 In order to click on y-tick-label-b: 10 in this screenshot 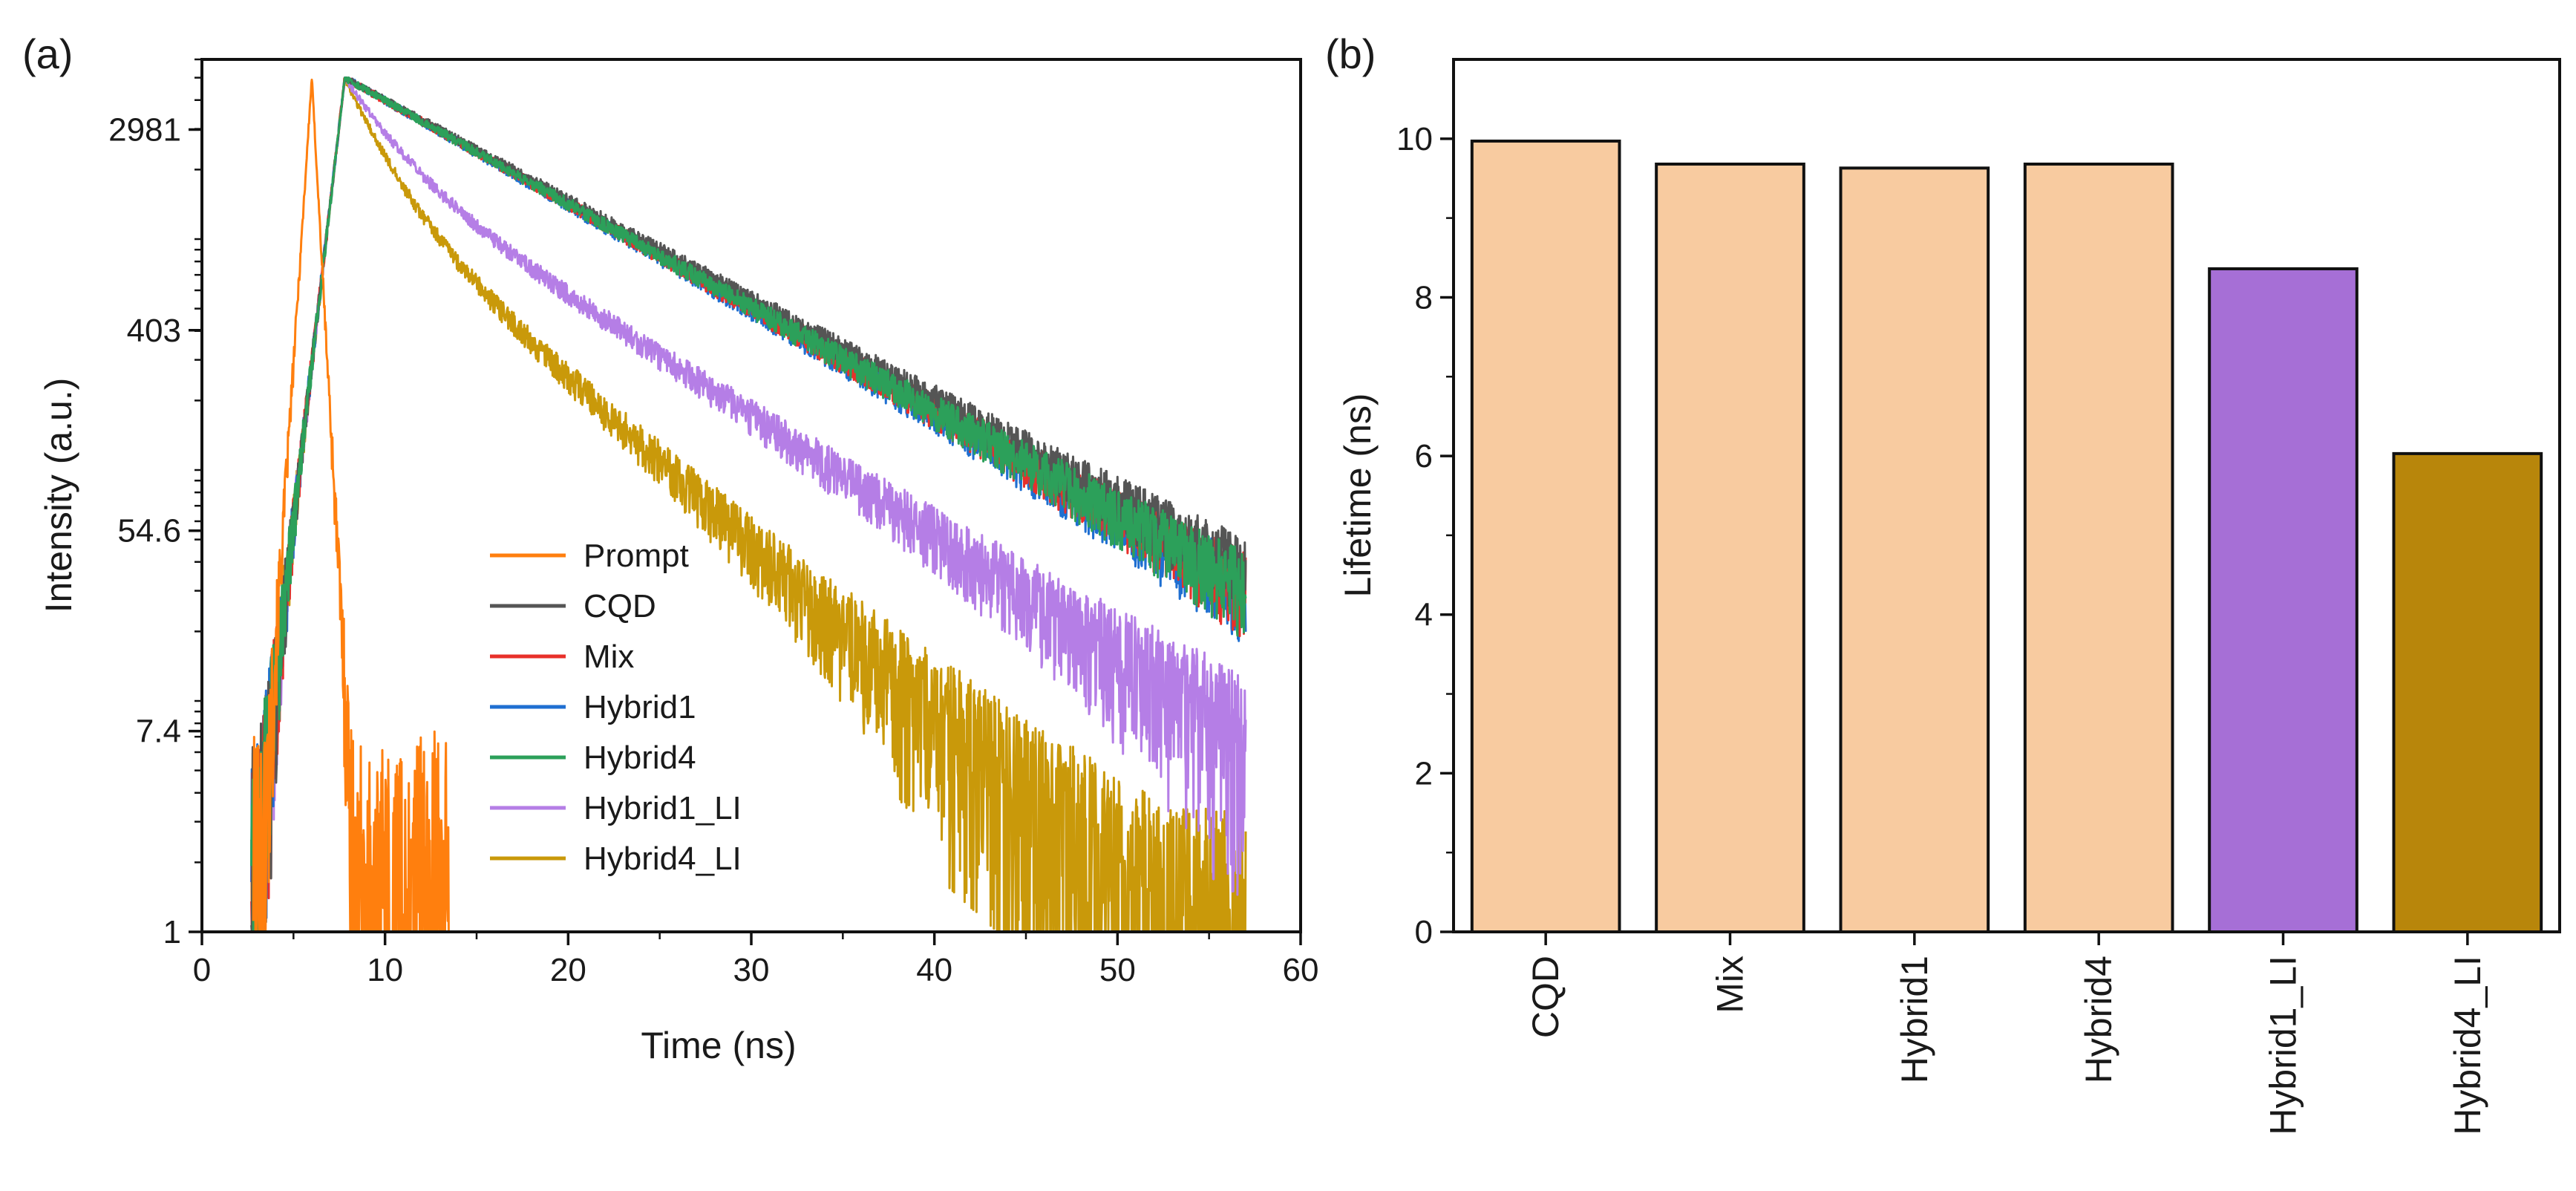, I will do `click(1414, 139)`.